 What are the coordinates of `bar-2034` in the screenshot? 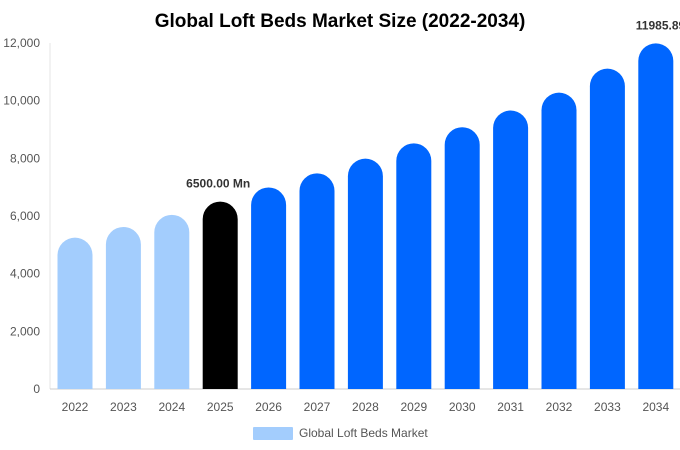 It's located at (656, 216).